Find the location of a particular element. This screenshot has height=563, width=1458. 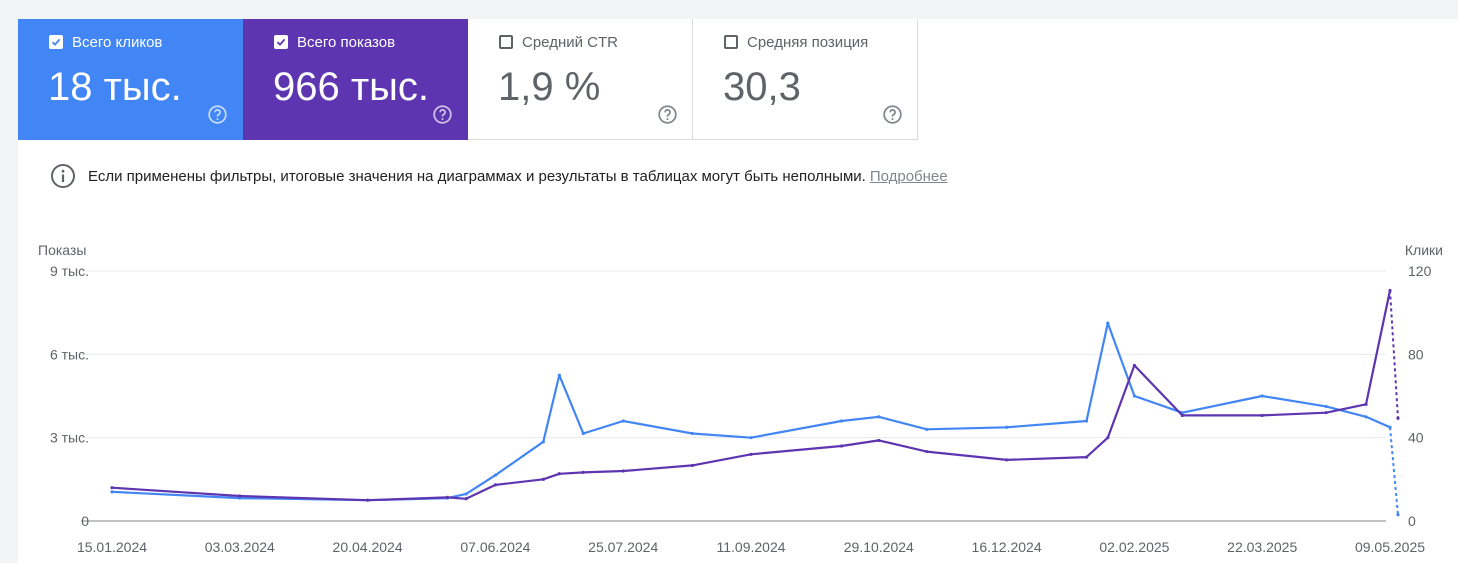

left-axis-title: Показы is located at coordinates (62, 250).